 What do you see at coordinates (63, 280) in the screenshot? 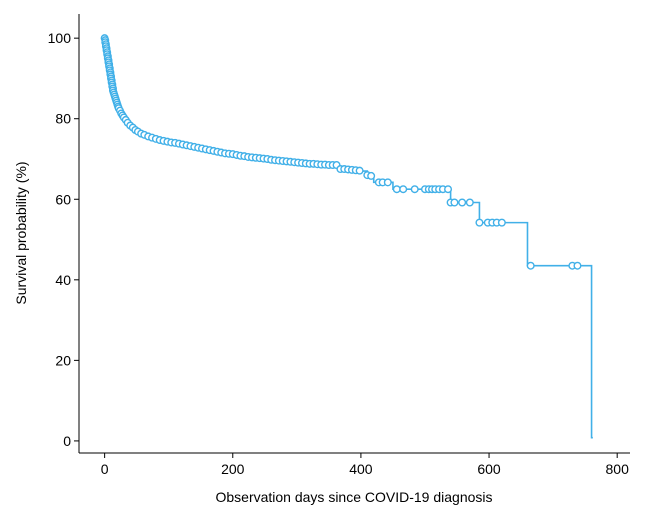
I see `y-tick-label: 40` at bounding box center [63, 280].